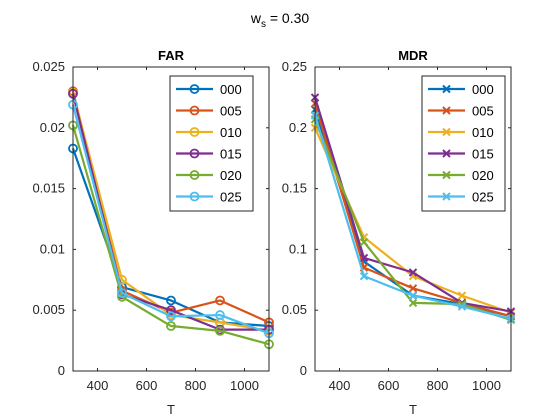  Describe the element at coordinates (231, 175) in the screenshot. I see `far-legend-label: 020` at that location.